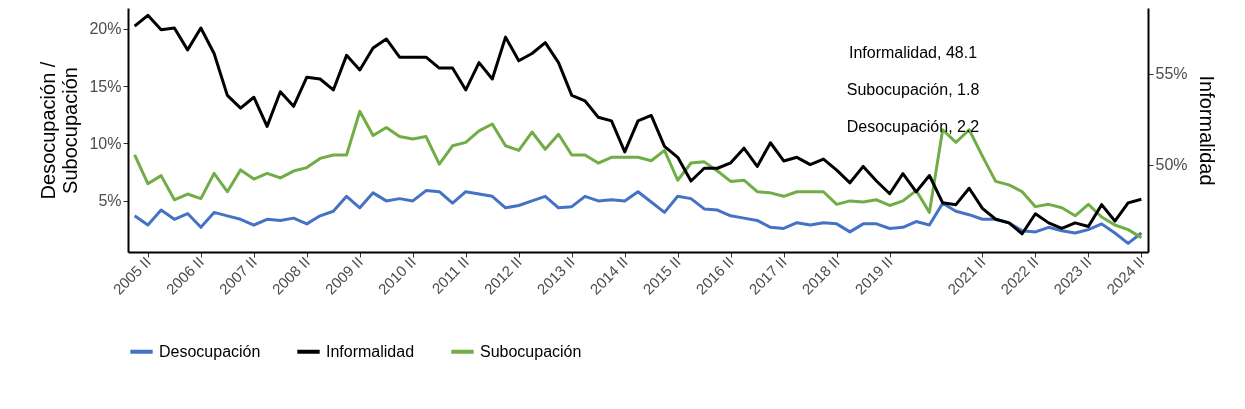 The height and width of the screenshot is (409, 1245). I want to click on legend-label: Informalidad, so click(370, 351).